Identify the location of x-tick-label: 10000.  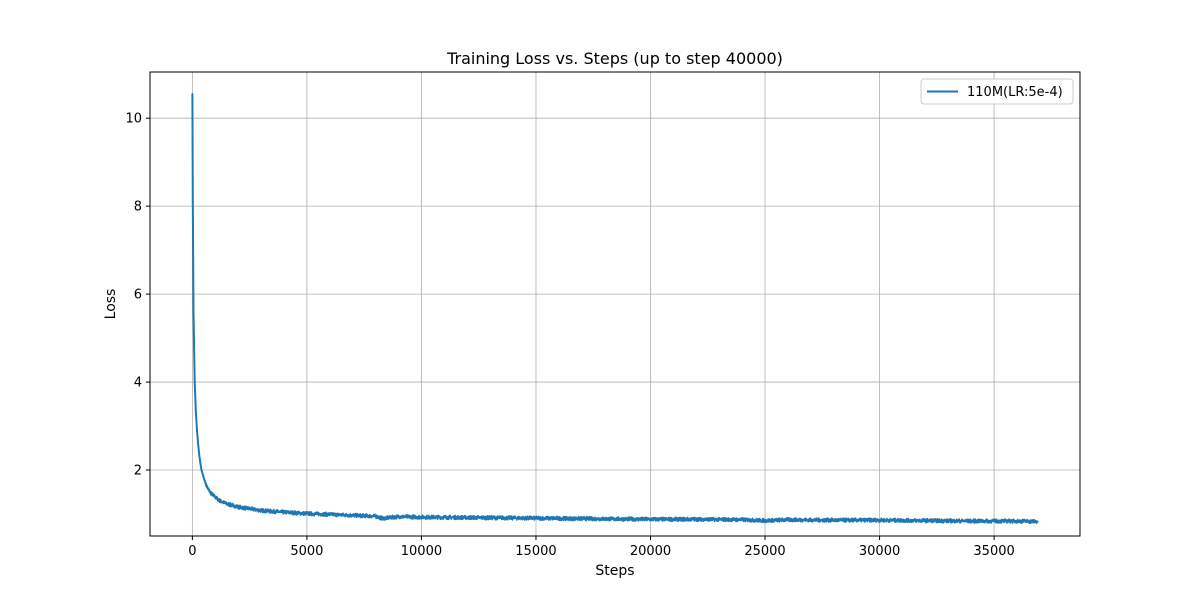
(421, 551).